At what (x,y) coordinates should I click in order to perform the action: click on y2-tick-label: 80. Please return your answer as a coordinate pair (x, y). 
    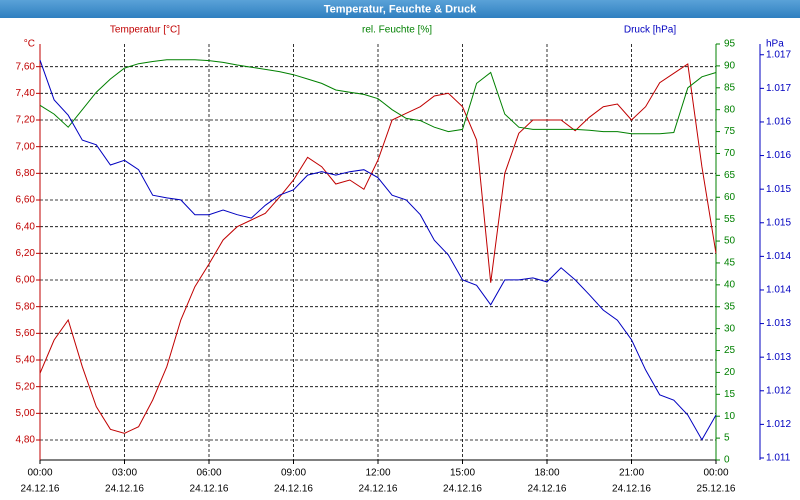
    Looking at the image, I should click on (730, 109).